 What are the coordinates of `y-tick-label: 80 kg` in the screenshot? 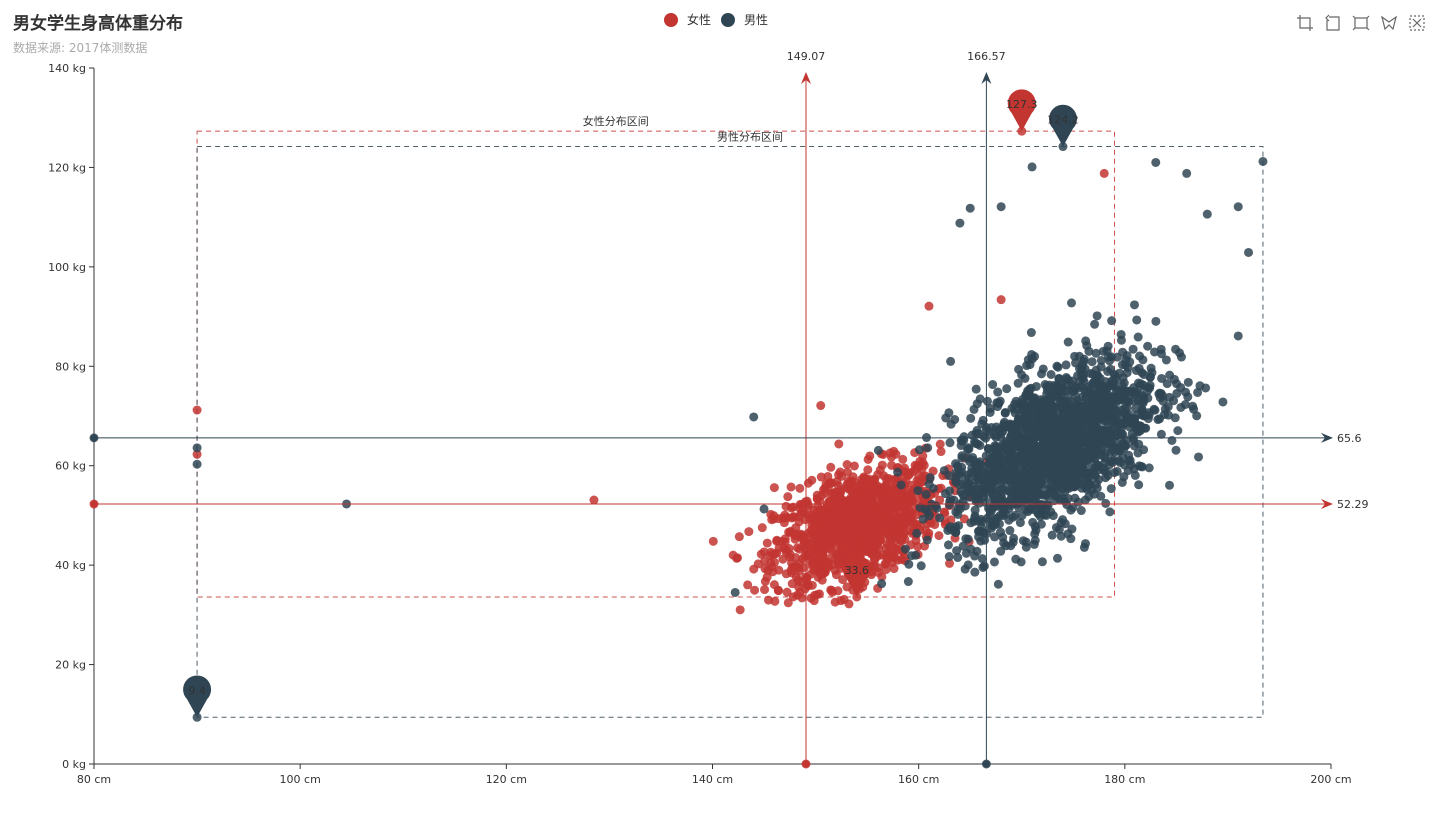 It's located at (70, 366).